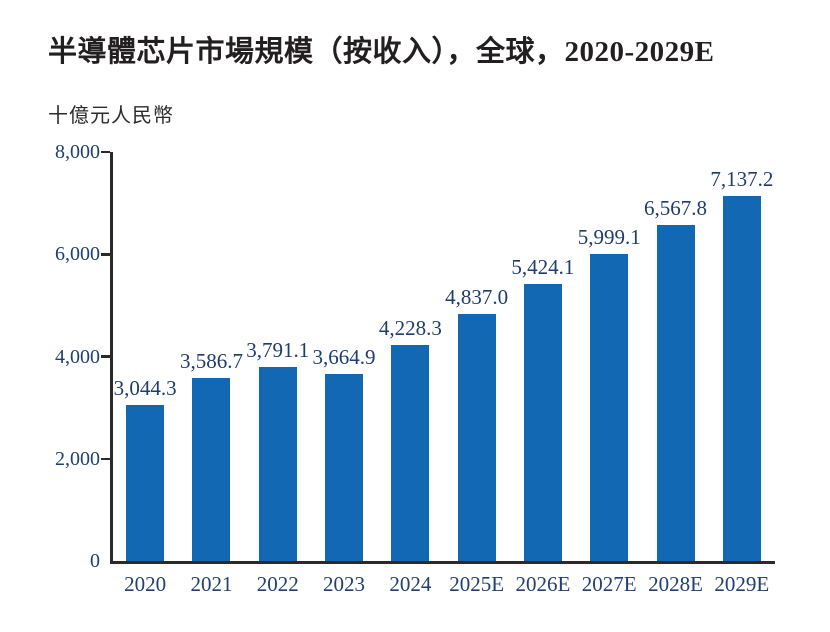 The image size is (830, 632). I want to click on bar-column-2026E: 5,424.1 2026E, so click(543, 374).